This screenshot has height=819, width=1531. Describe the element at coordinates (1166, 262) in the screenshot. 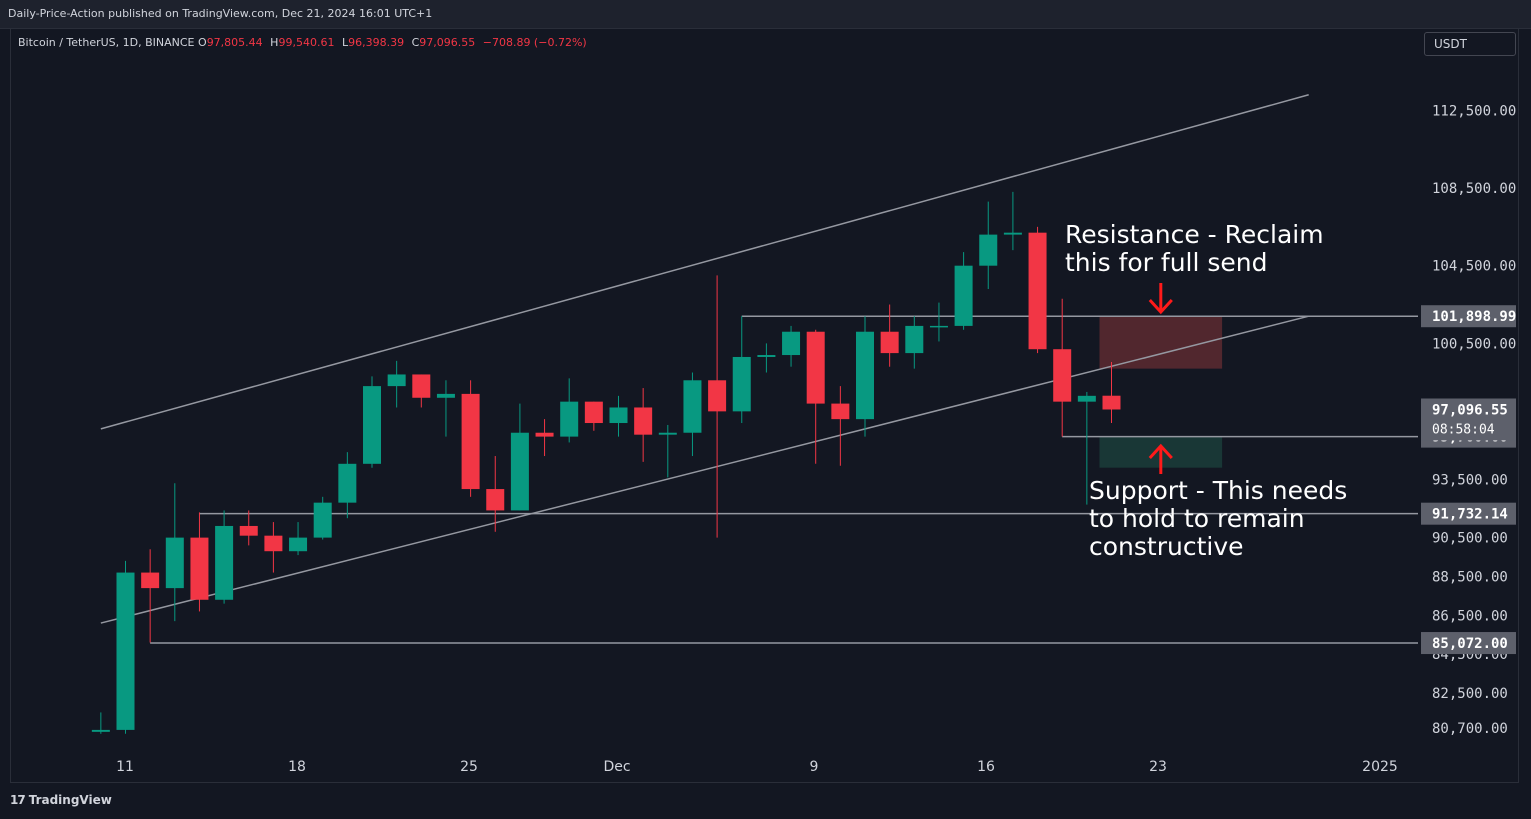

I see `resistance-annotation-line2: this for full send` at that location.